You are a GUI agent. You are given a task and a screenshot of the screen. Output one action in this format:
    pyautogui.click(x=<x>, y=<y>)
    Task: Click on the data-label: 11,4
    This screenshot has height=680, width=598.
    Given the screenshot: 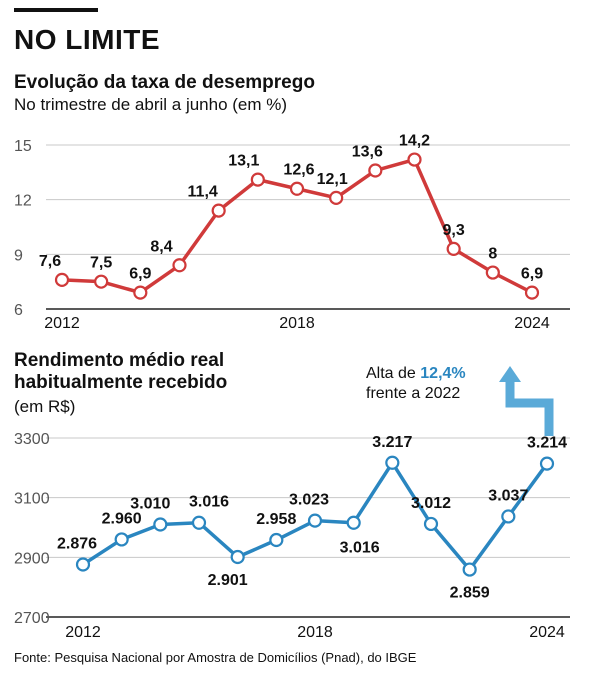 What is the action you would take?
    pyautogui.click(x=203, y=192)
    